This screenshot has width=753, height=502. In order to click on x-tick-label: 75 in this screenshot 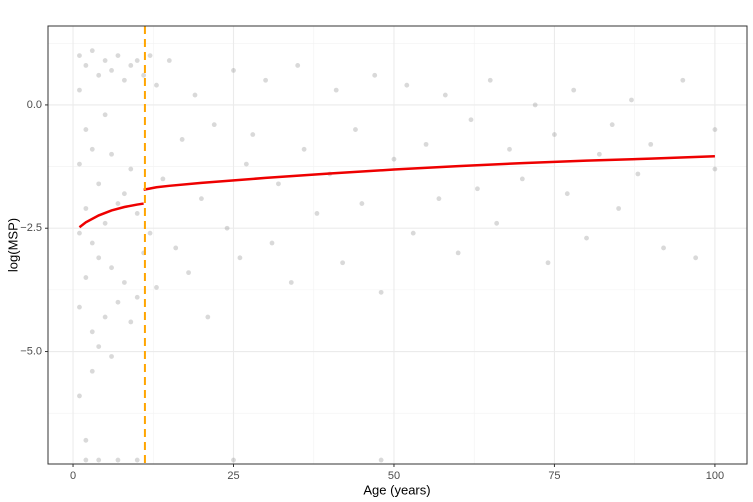, I will do `click(554, 476)`.